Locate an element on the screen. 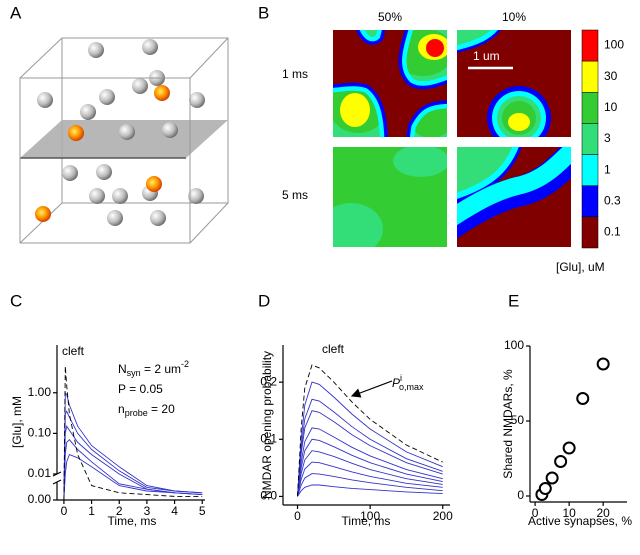  annotation: P = 0.05 is located at coordinates (140, 389).